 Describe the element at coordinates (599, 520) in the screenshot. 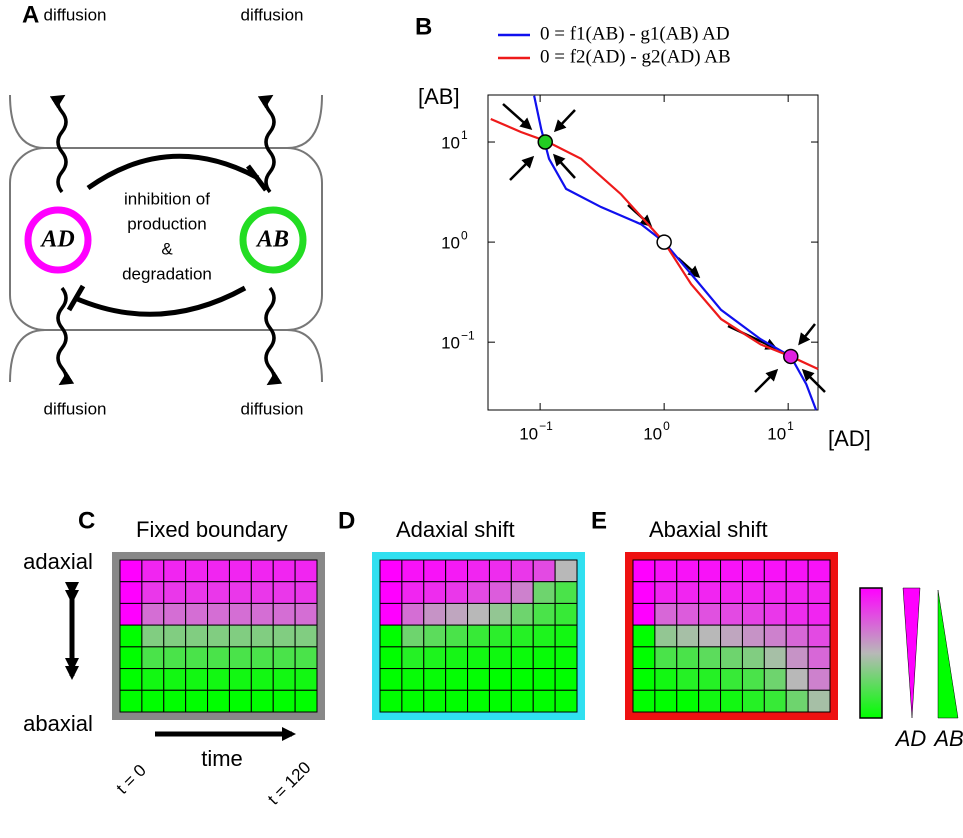

I see `panel-label: E` at that location.